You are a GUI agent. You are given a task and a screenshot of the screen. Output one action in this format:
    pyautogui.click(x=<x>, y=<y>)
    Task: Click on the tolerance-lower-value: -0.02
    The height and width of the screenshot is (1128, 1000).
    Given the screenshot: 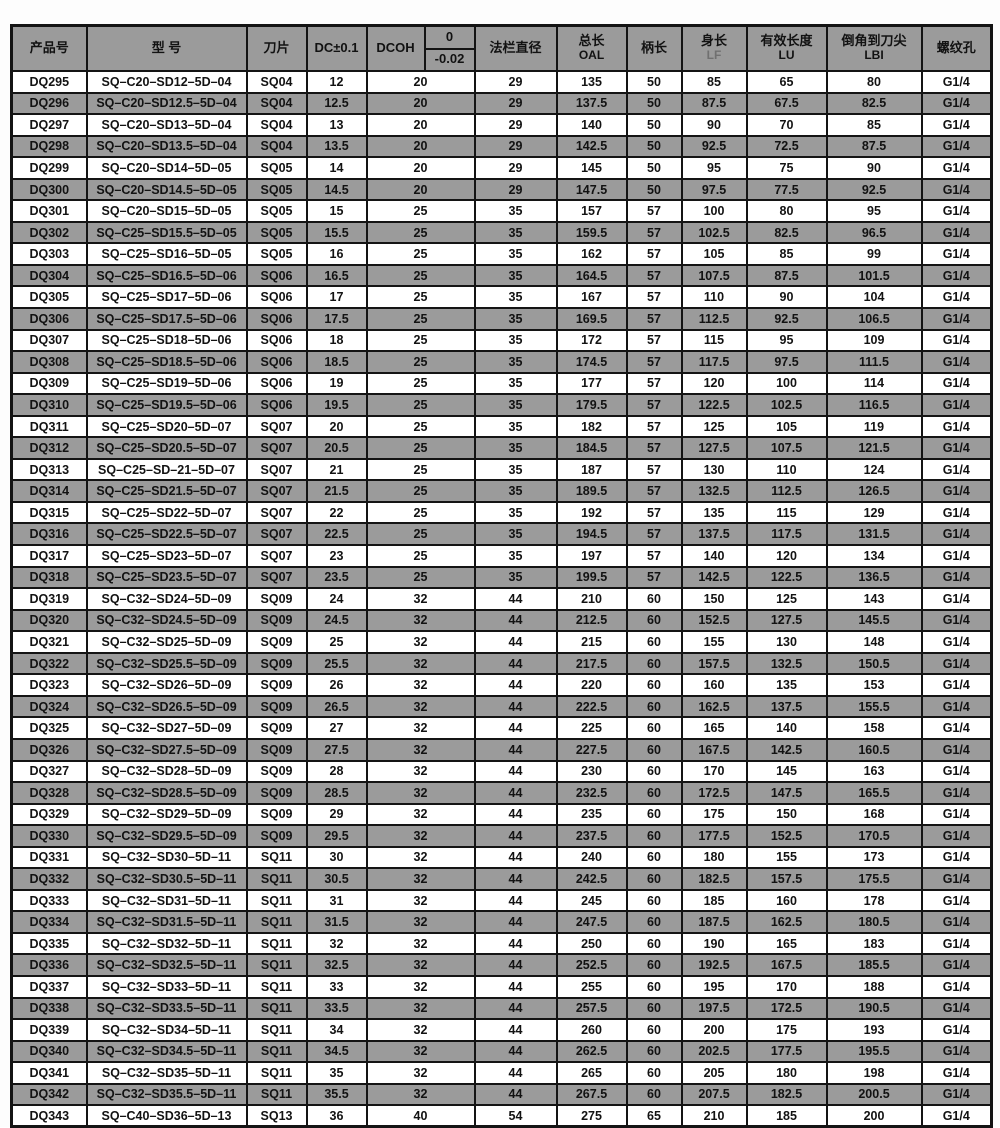 What is the action you would take?
    pyautogui.click(x=449, y=59)
    